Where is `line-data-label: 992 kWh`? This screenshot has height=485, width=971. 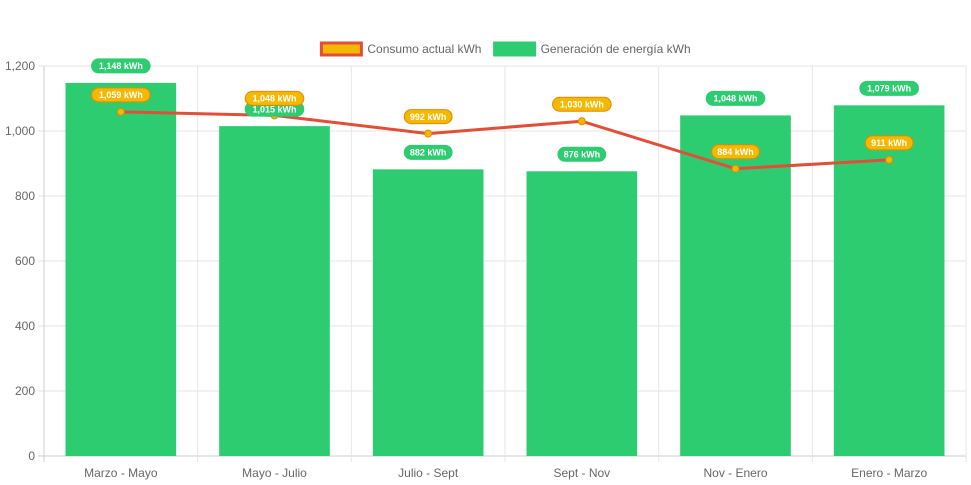 line-data-label: 992 kWh is located at coordinates (428, 117).